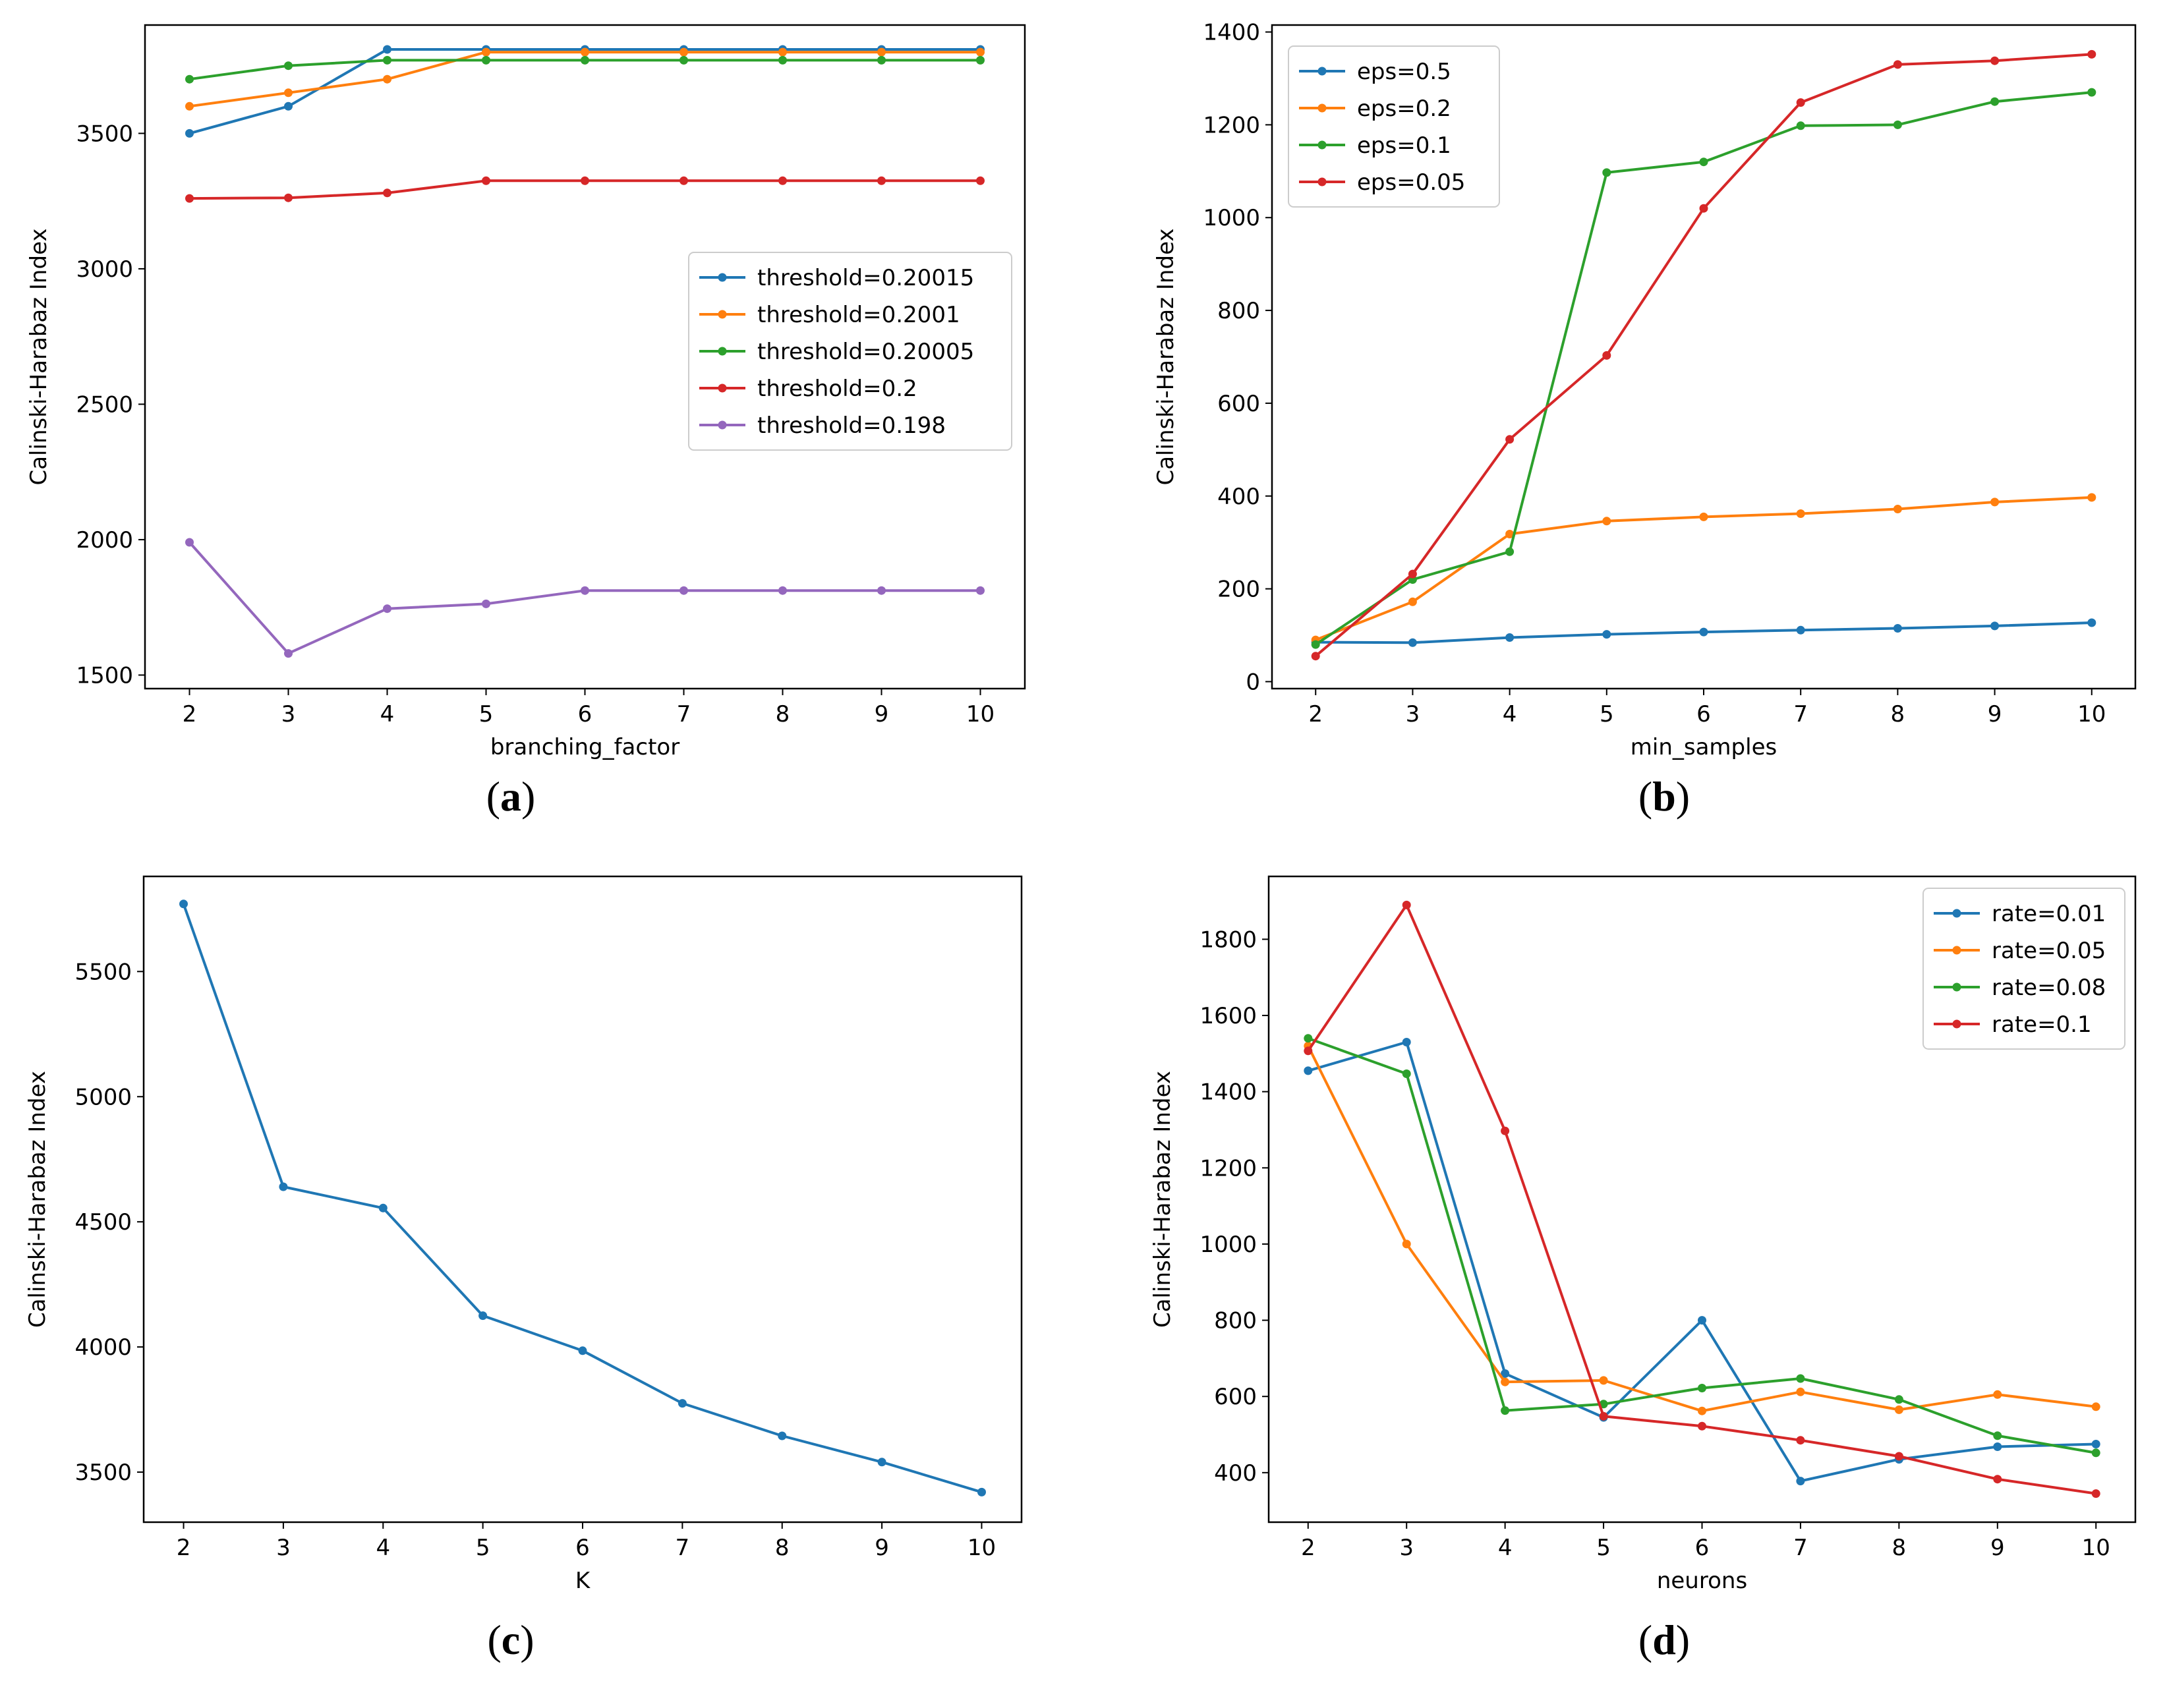  What do you see at coordinates (2049, 951) in the screenshot?
I see `legend-entry: rate=0.05` at bounding box center [2049, 951].